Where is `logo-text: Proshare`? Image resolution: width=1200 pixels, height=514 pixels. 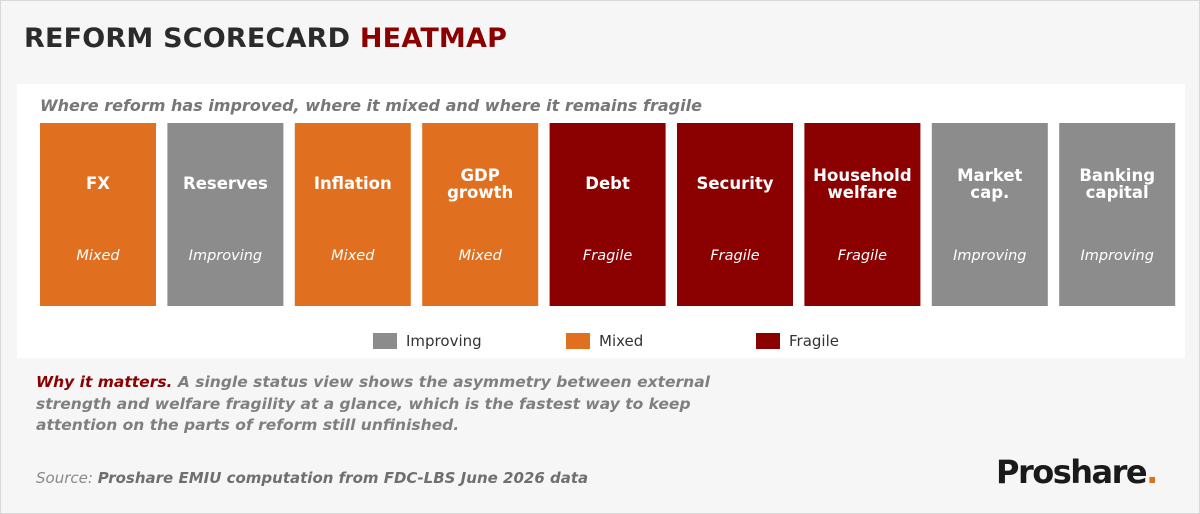 logo-text: Proshare is located at coordinates (1072, 472).